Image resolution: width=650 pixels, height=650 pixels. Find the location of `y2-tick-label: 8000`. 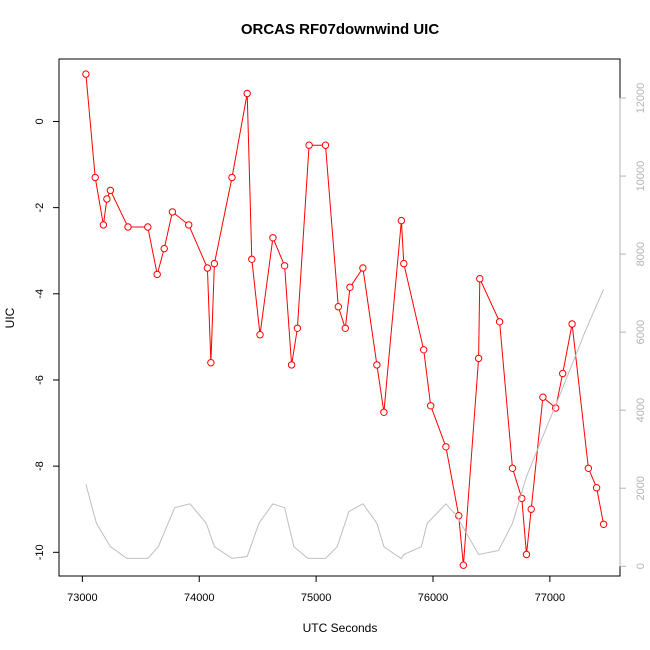

y2-tick-label: 8000 is located at coordinates (641, 254).